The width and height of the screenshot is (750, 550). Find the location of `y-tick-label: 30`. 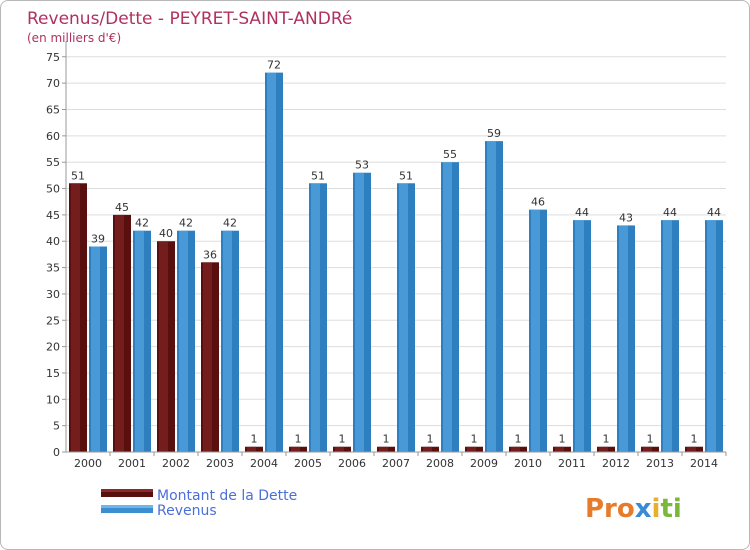

y-tick-label: 30 is located at coordinates (53, 294).